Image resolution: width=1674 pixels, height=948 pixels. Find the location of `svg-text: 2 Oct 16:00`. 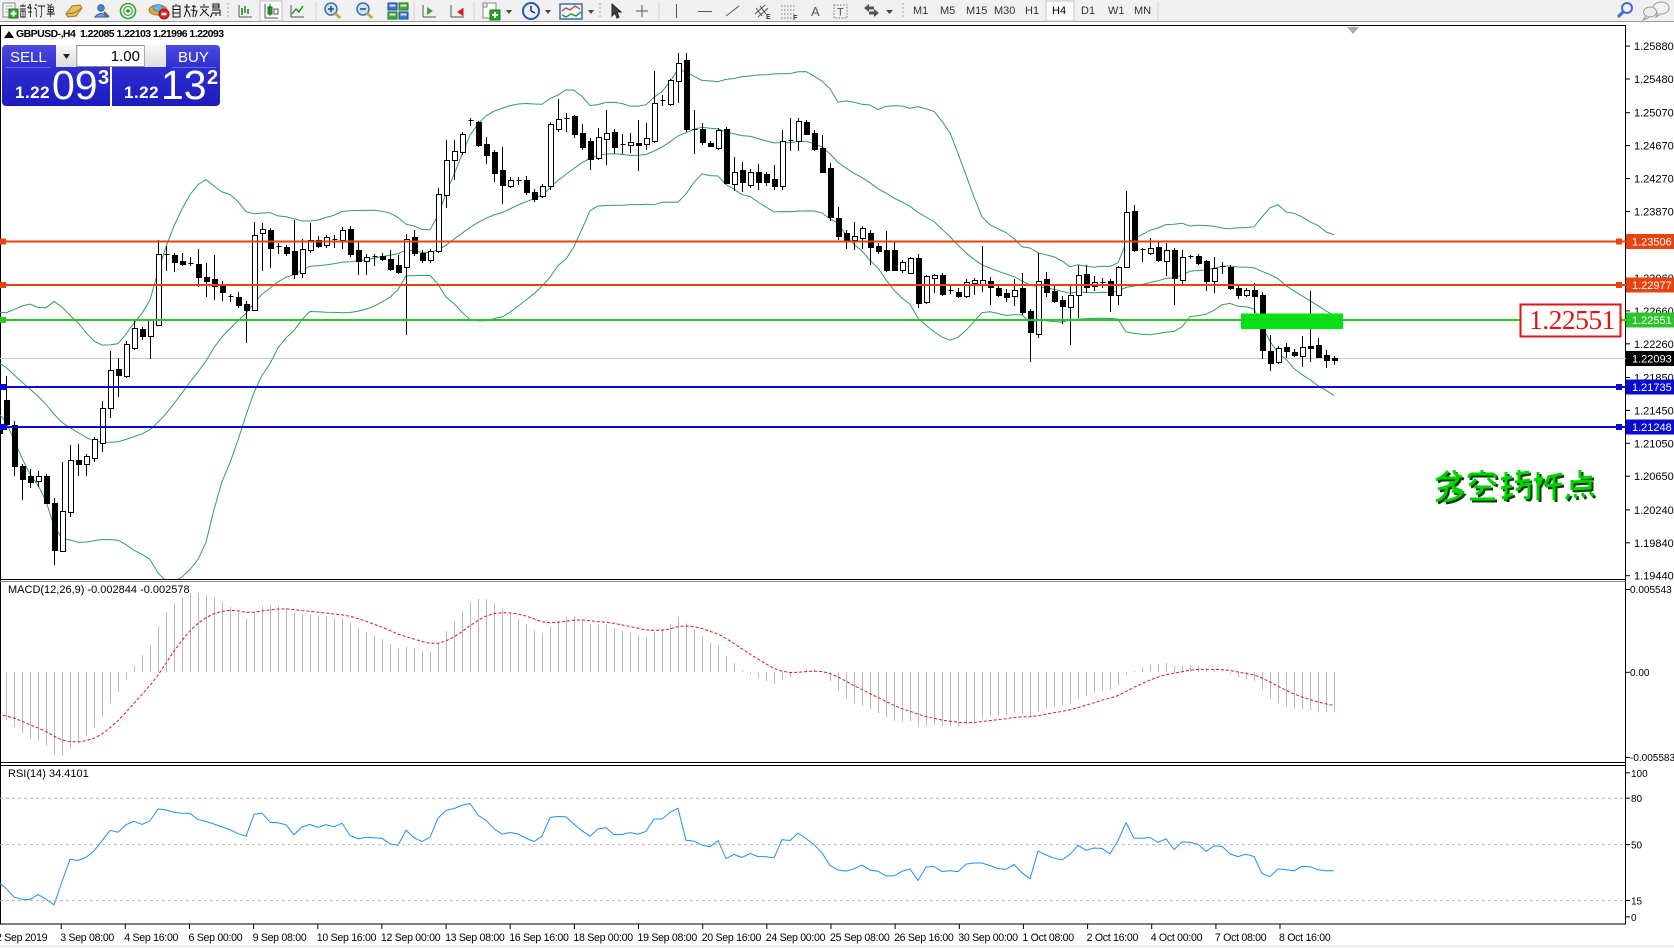

svg-text: 2 Oct 16:00 is located at coordinates (1113, 938).